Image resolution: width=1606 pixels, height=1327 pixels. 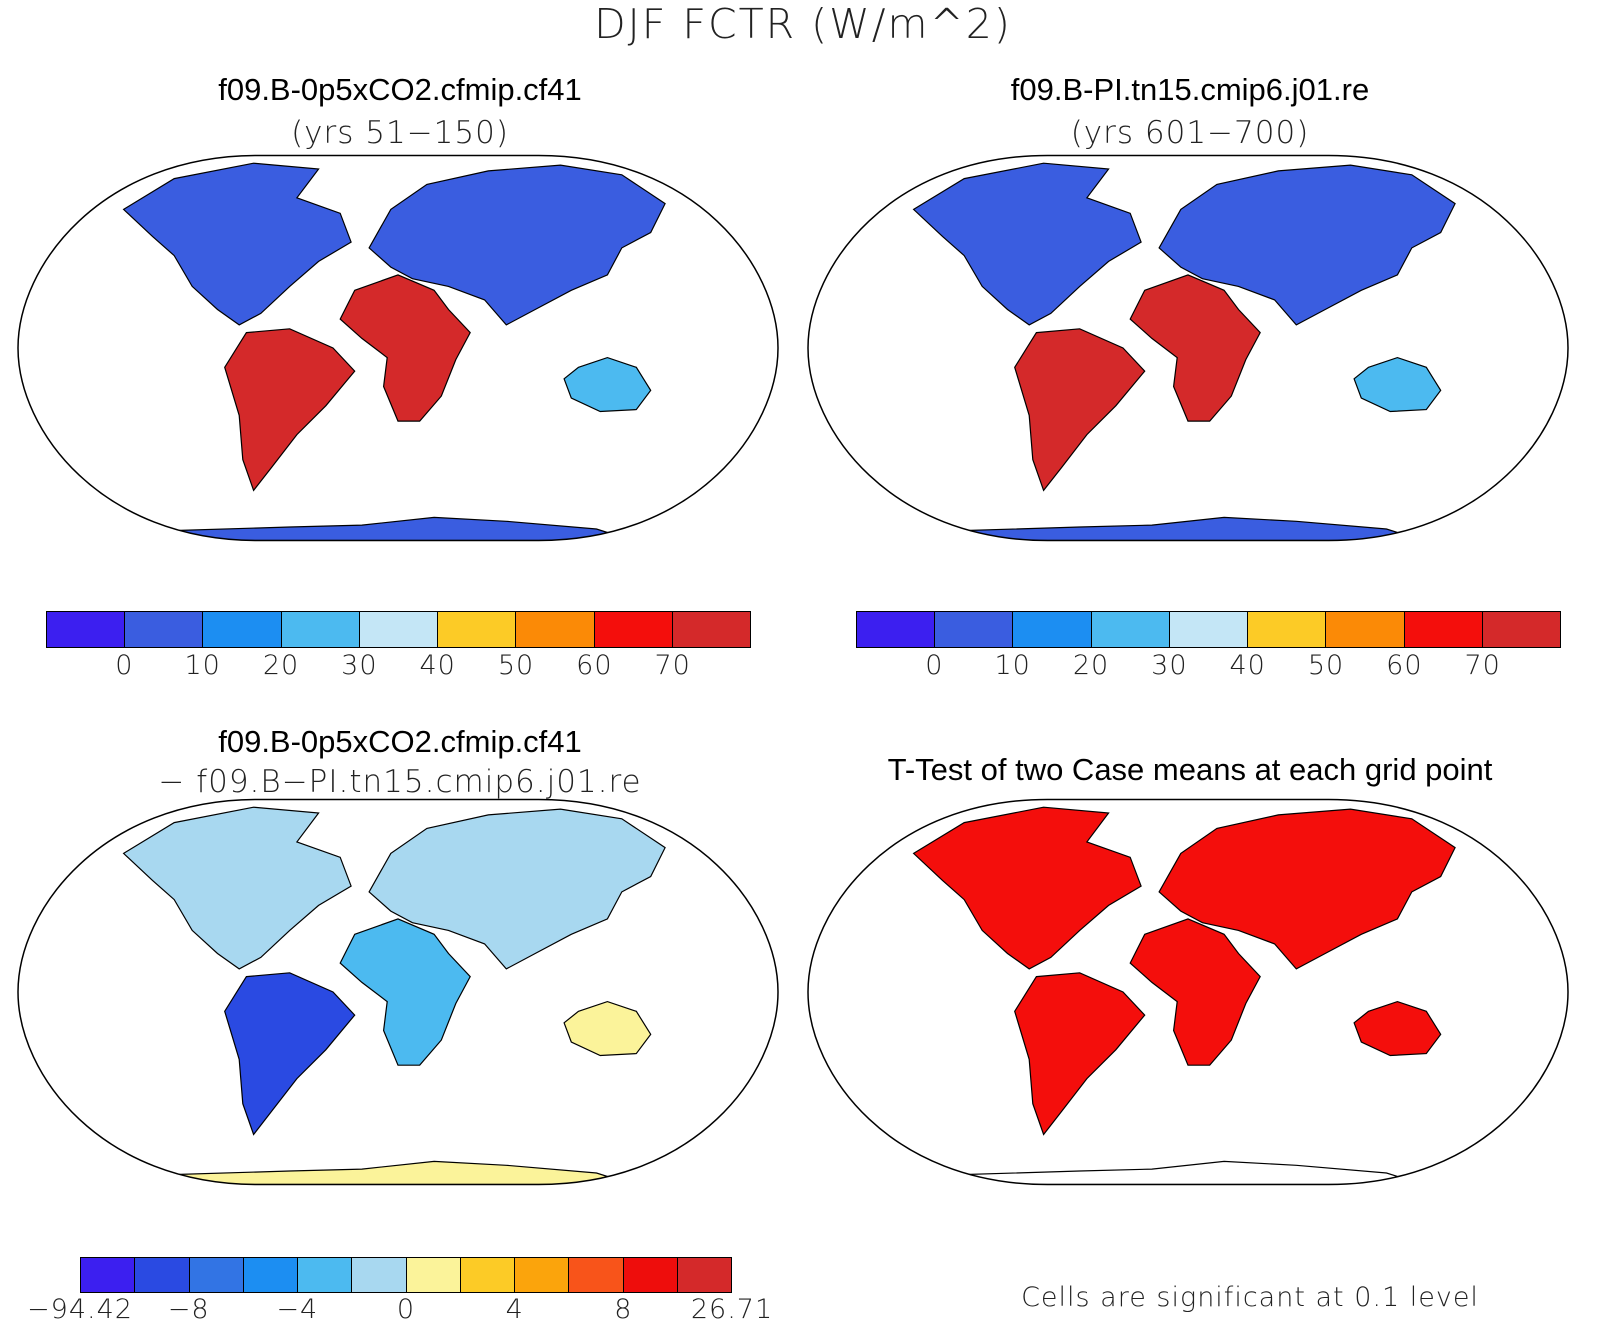 I want to click on panel-4-antarctica, so click(x=1187, y=1172).